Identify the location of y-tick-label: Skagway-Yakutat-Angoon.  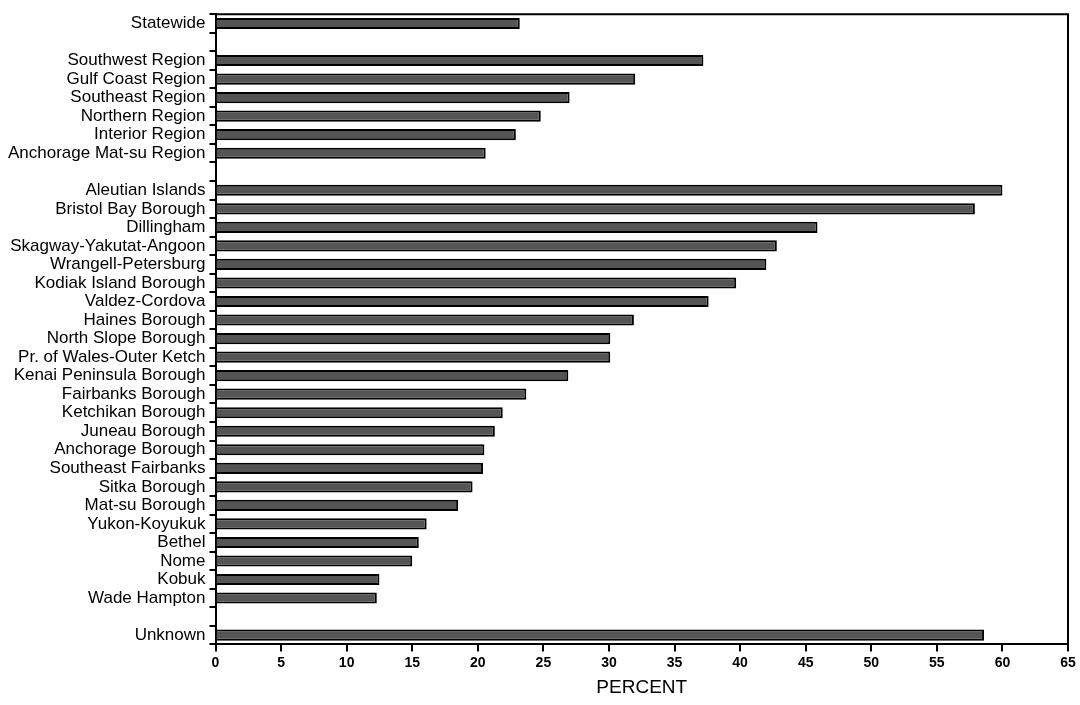
(108, 245).